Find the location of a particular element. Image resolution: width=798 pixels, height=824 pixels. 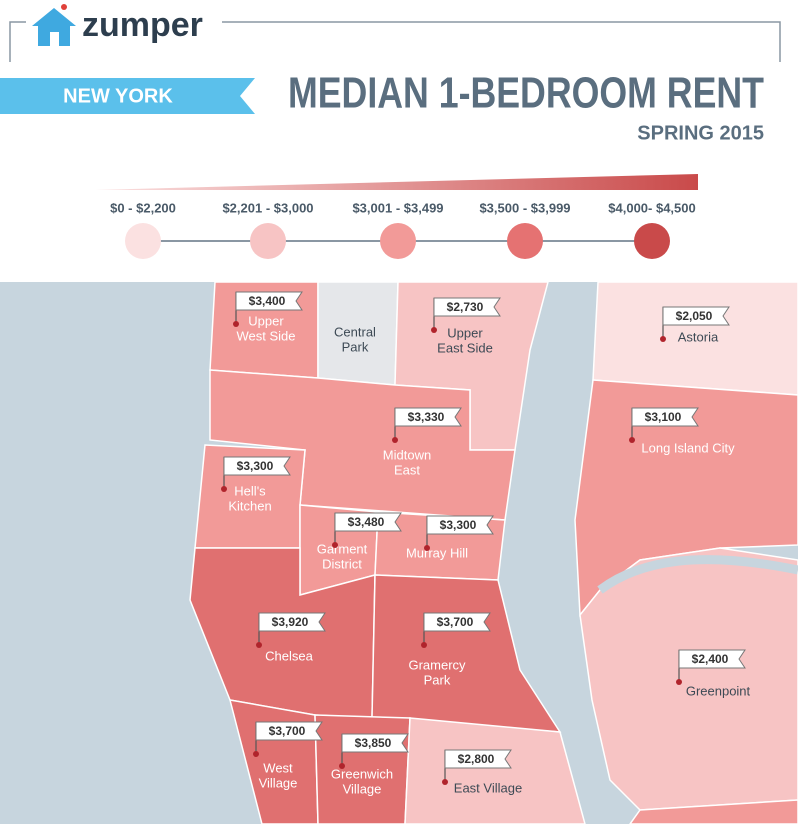

neighborhood-name: Astoria is located at coordinates (698, 336).